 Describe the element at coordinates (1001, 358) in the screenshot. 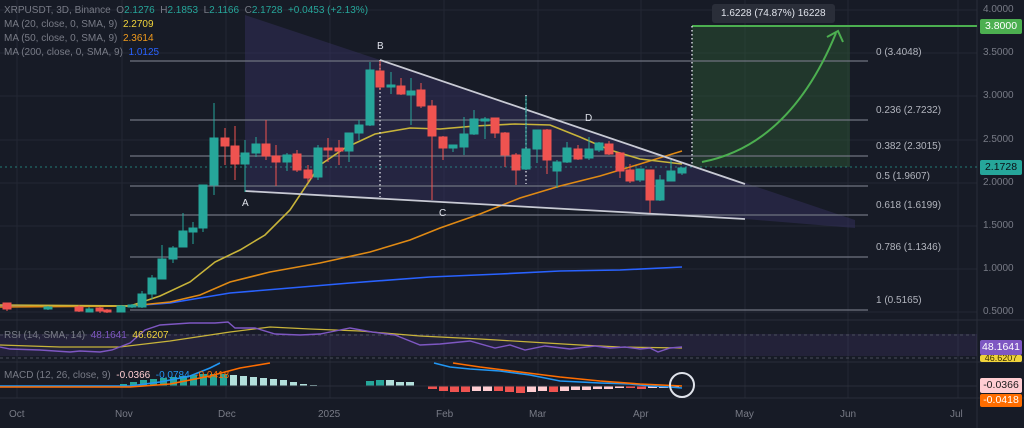

I see `rsi-ma-tag: 46.6207` at that location.